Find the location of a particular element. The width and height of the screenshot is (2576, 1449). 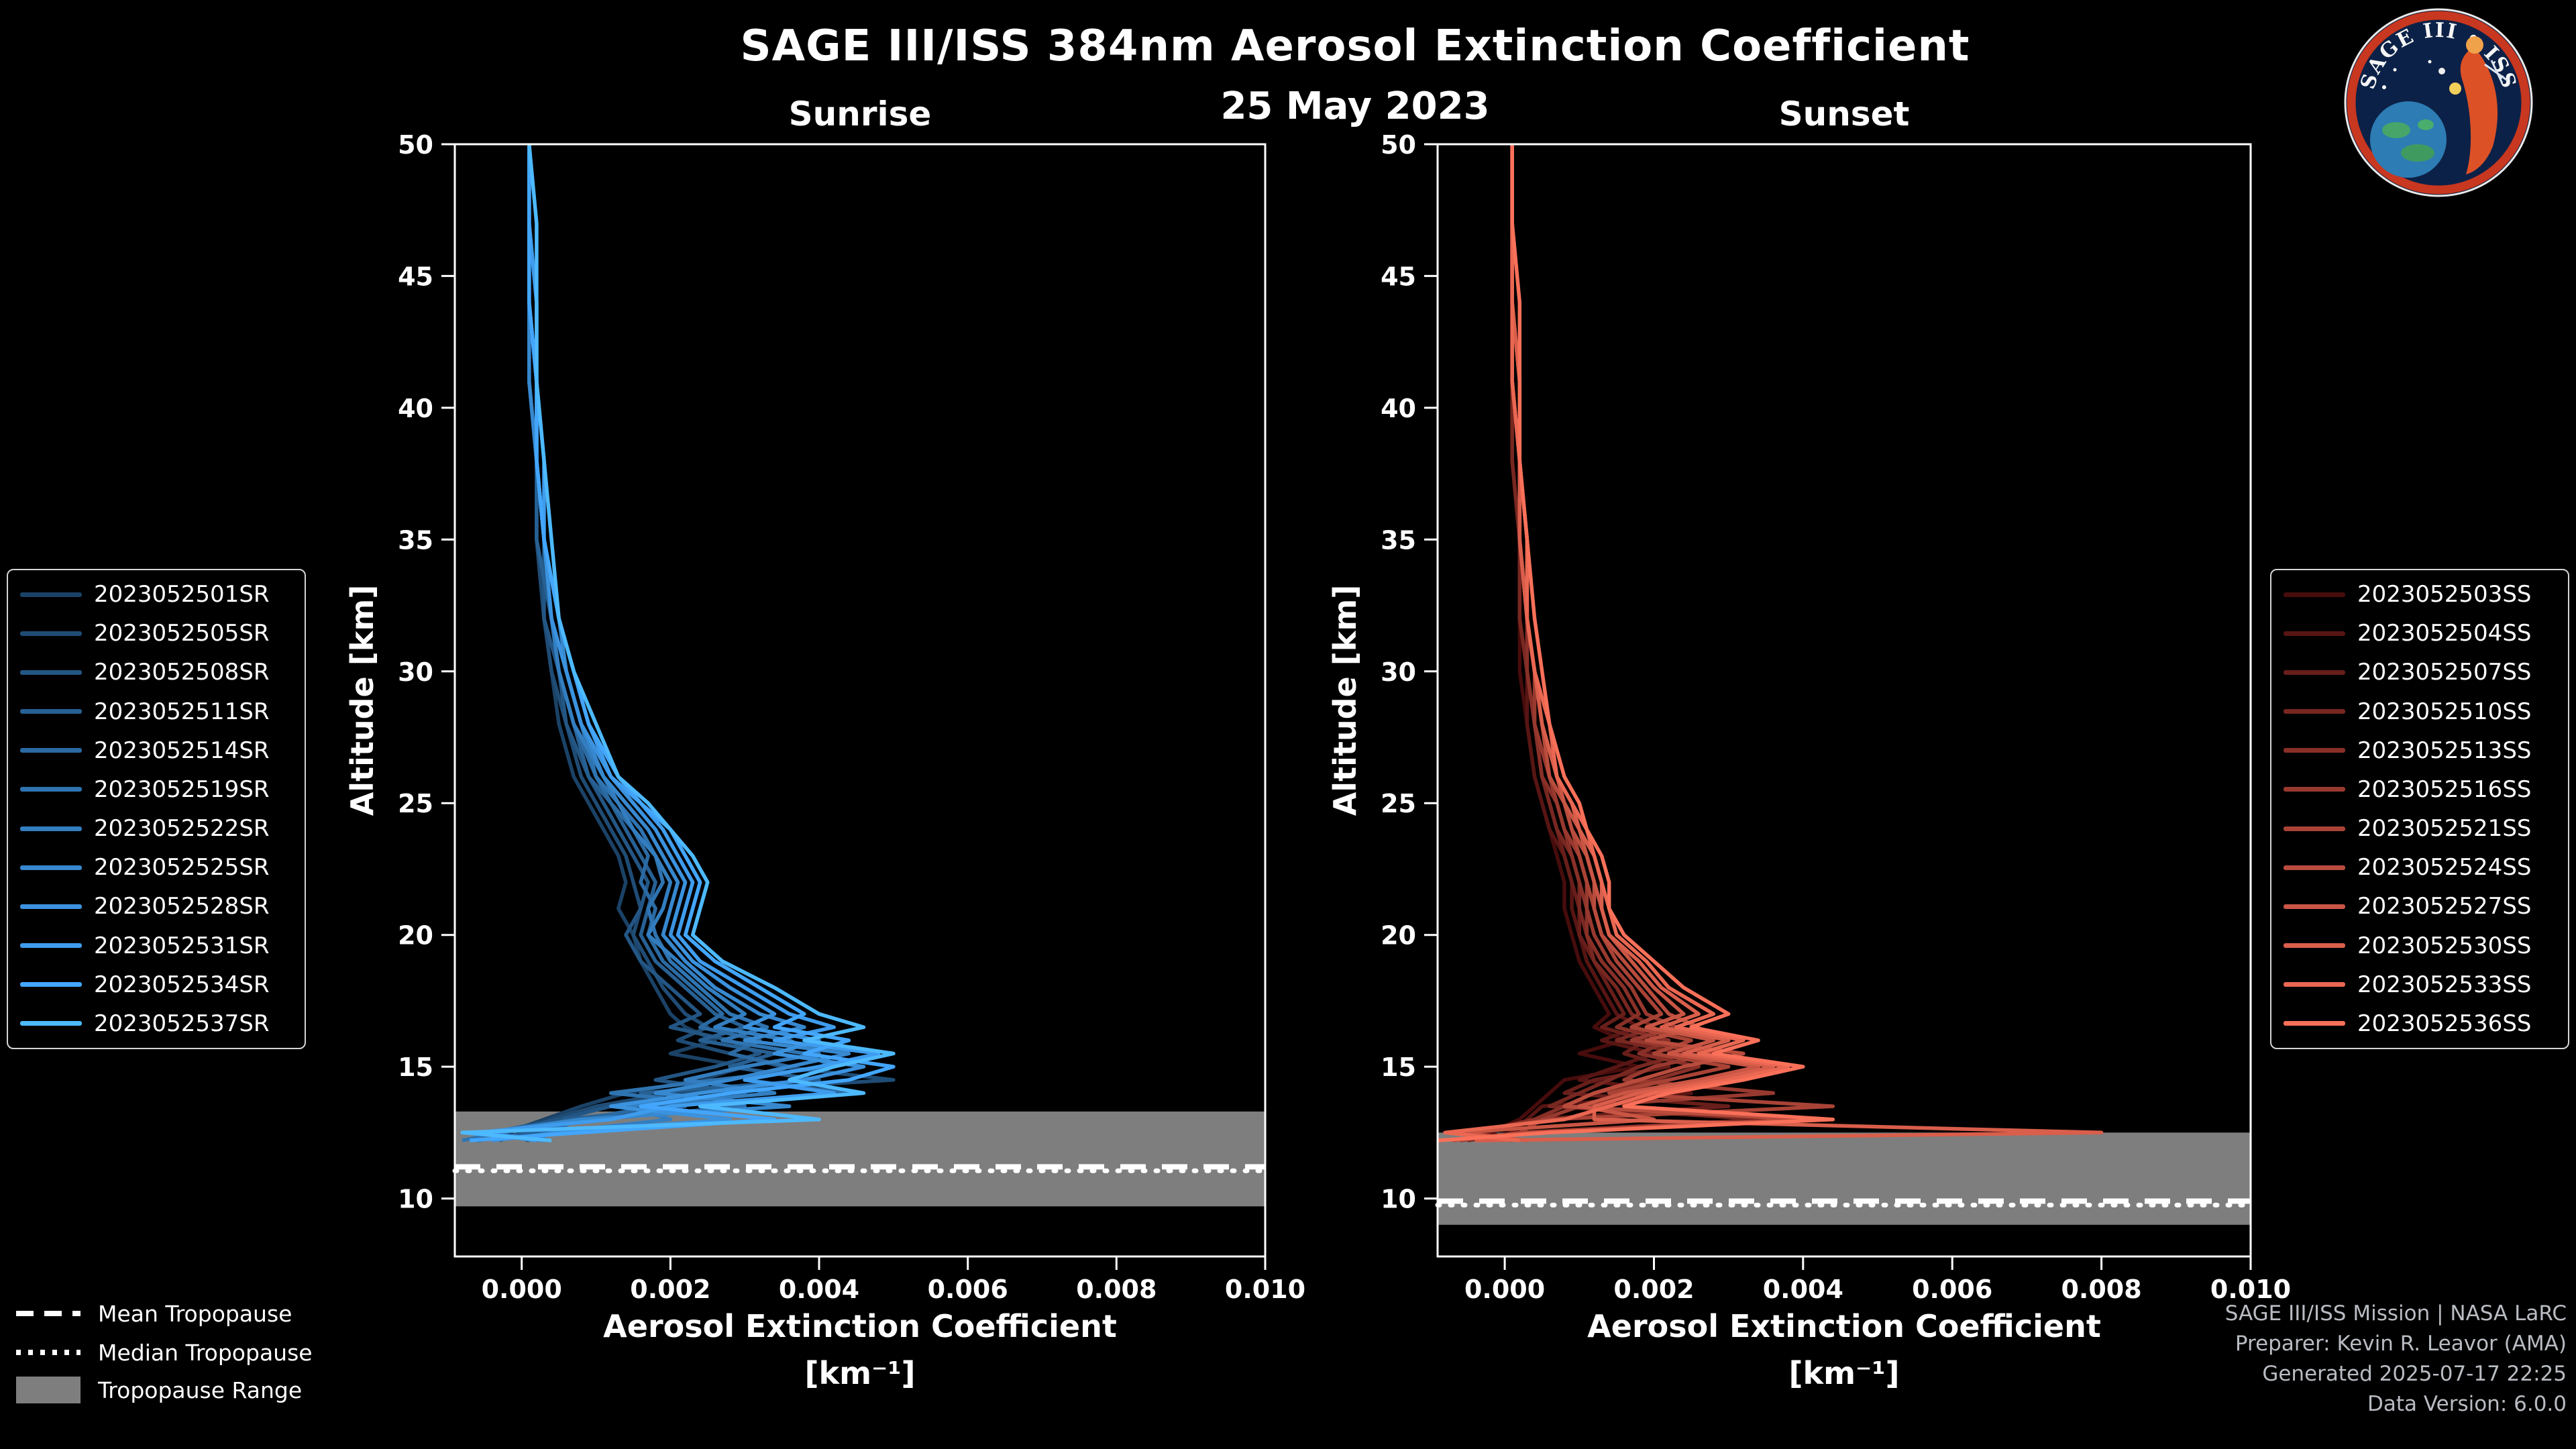

legend-item: 2023052534SR is located at coordinates (156, 984).